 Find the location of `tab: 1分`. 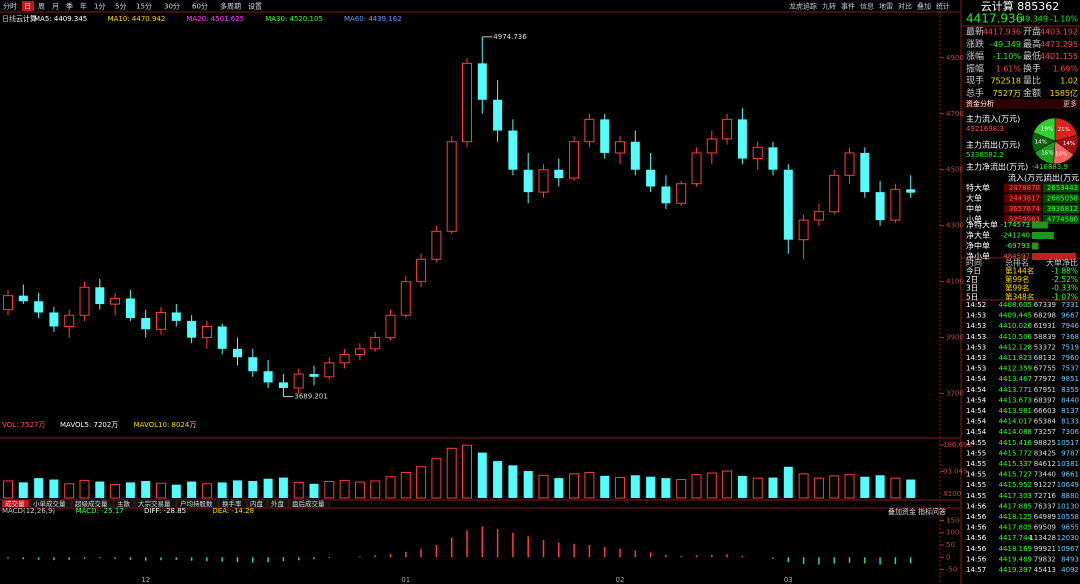

tab: 1分 is located at coordinates (99, 6).